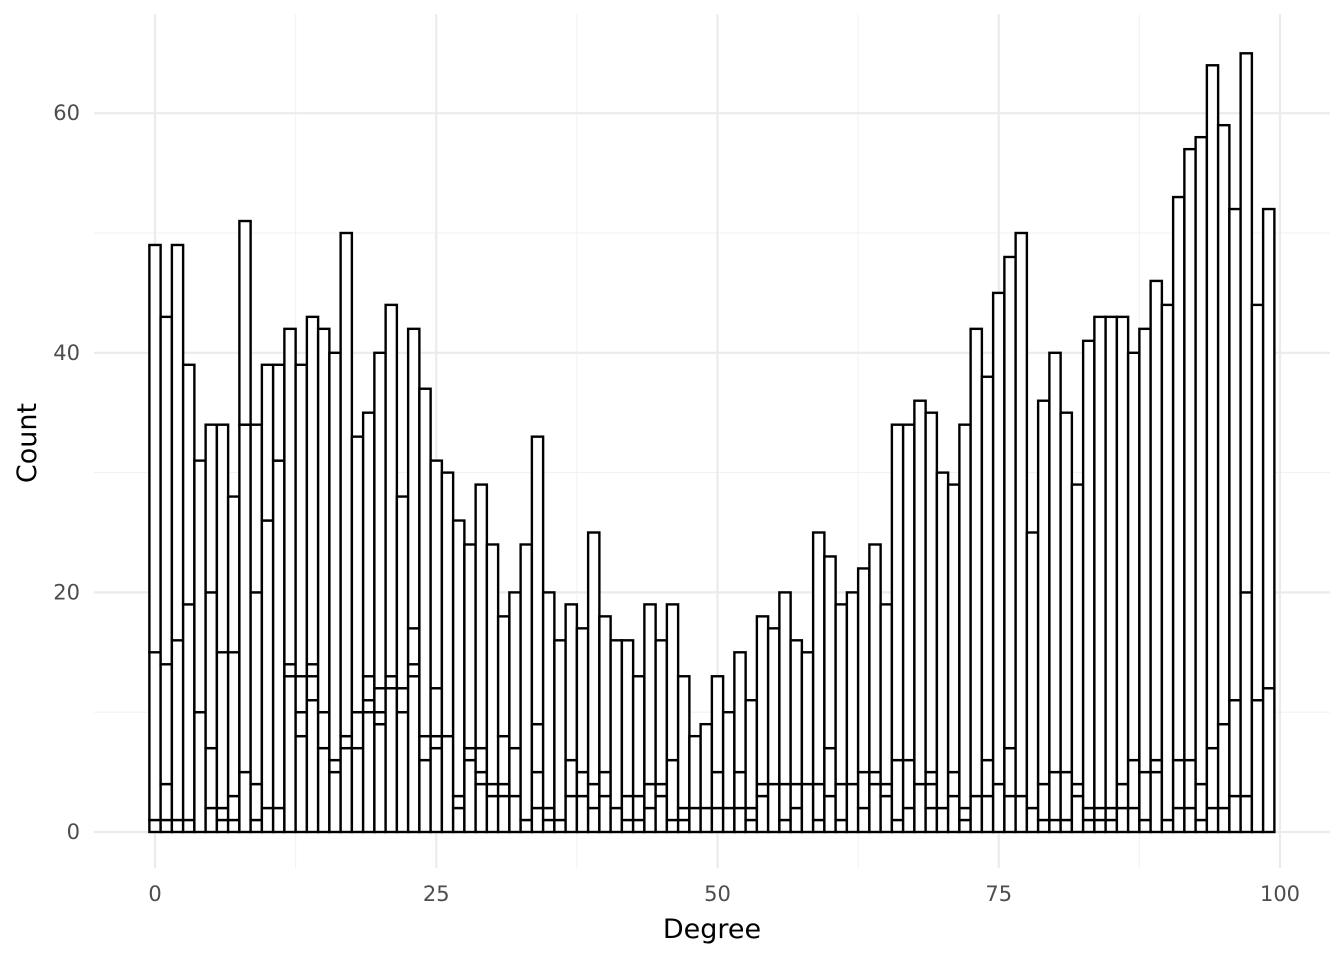  What do you see at coordinates (436, 894) in the screenshot?
I see `x-tick-label: 25` at bounding box center [436, 894].